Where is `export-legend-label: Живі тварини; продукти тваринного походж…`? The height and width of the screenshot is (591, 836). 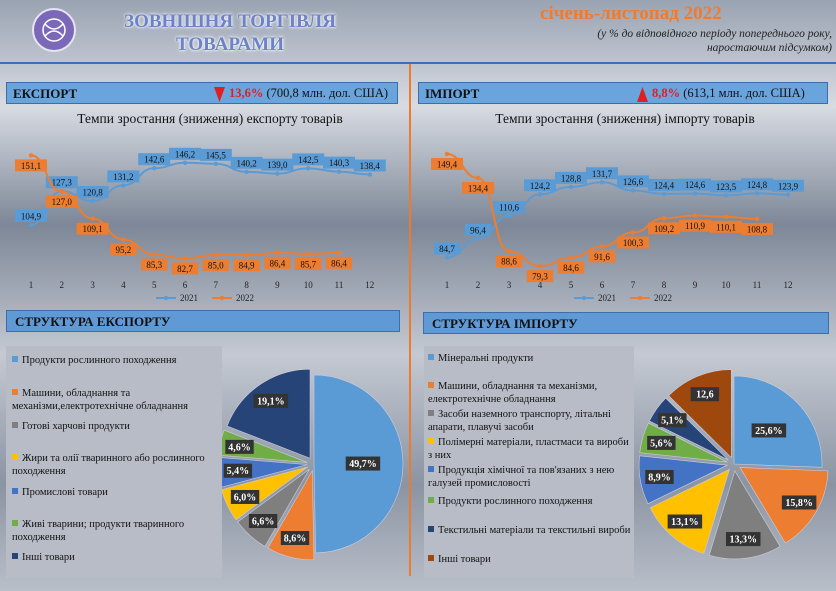
export-legend-label: Живі тварини; продукти тваринного походж… is located at coordinates (98, 531).